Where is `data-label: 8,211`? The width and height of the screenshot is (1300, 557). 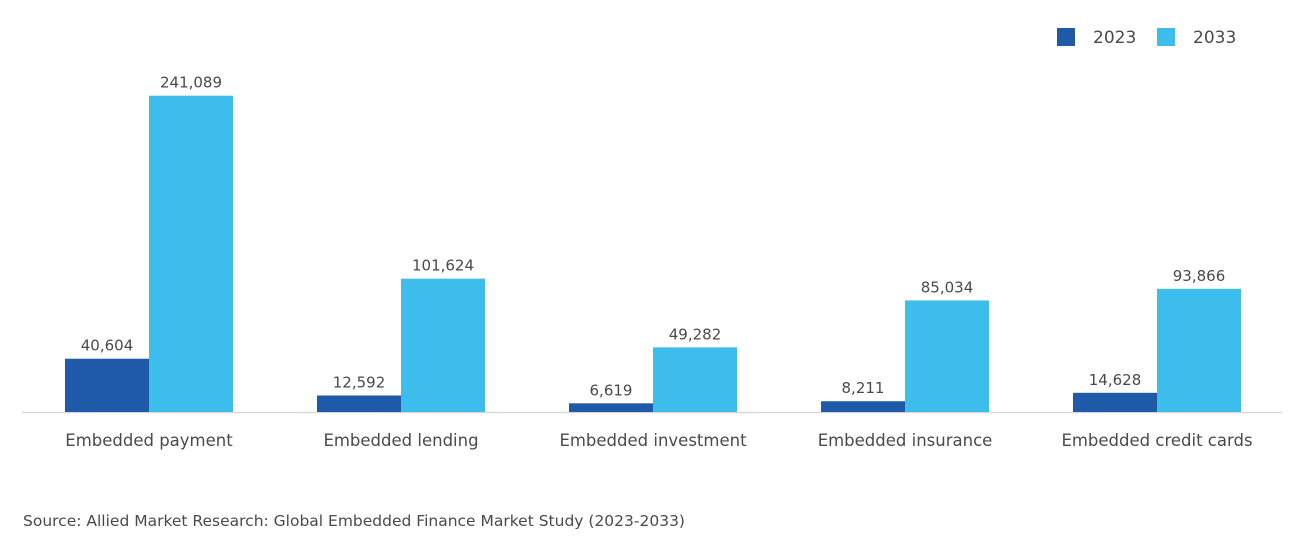
data-label: 8,211 is located at coordinates (863, 388).